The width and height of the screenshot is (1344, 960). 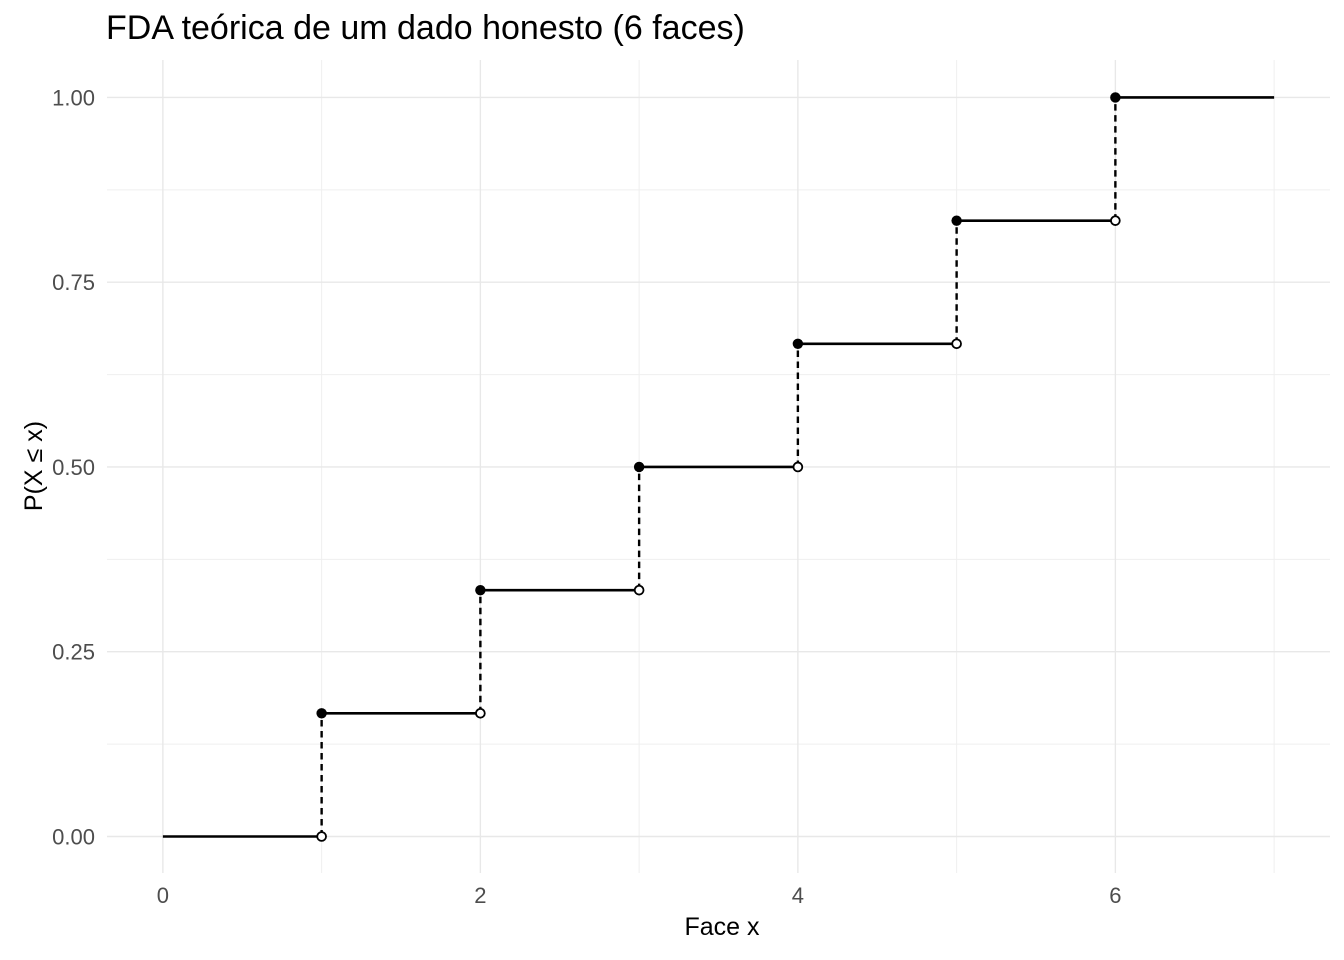 I want to click on x-tick-label: 6, so click(x=1115, y=895).